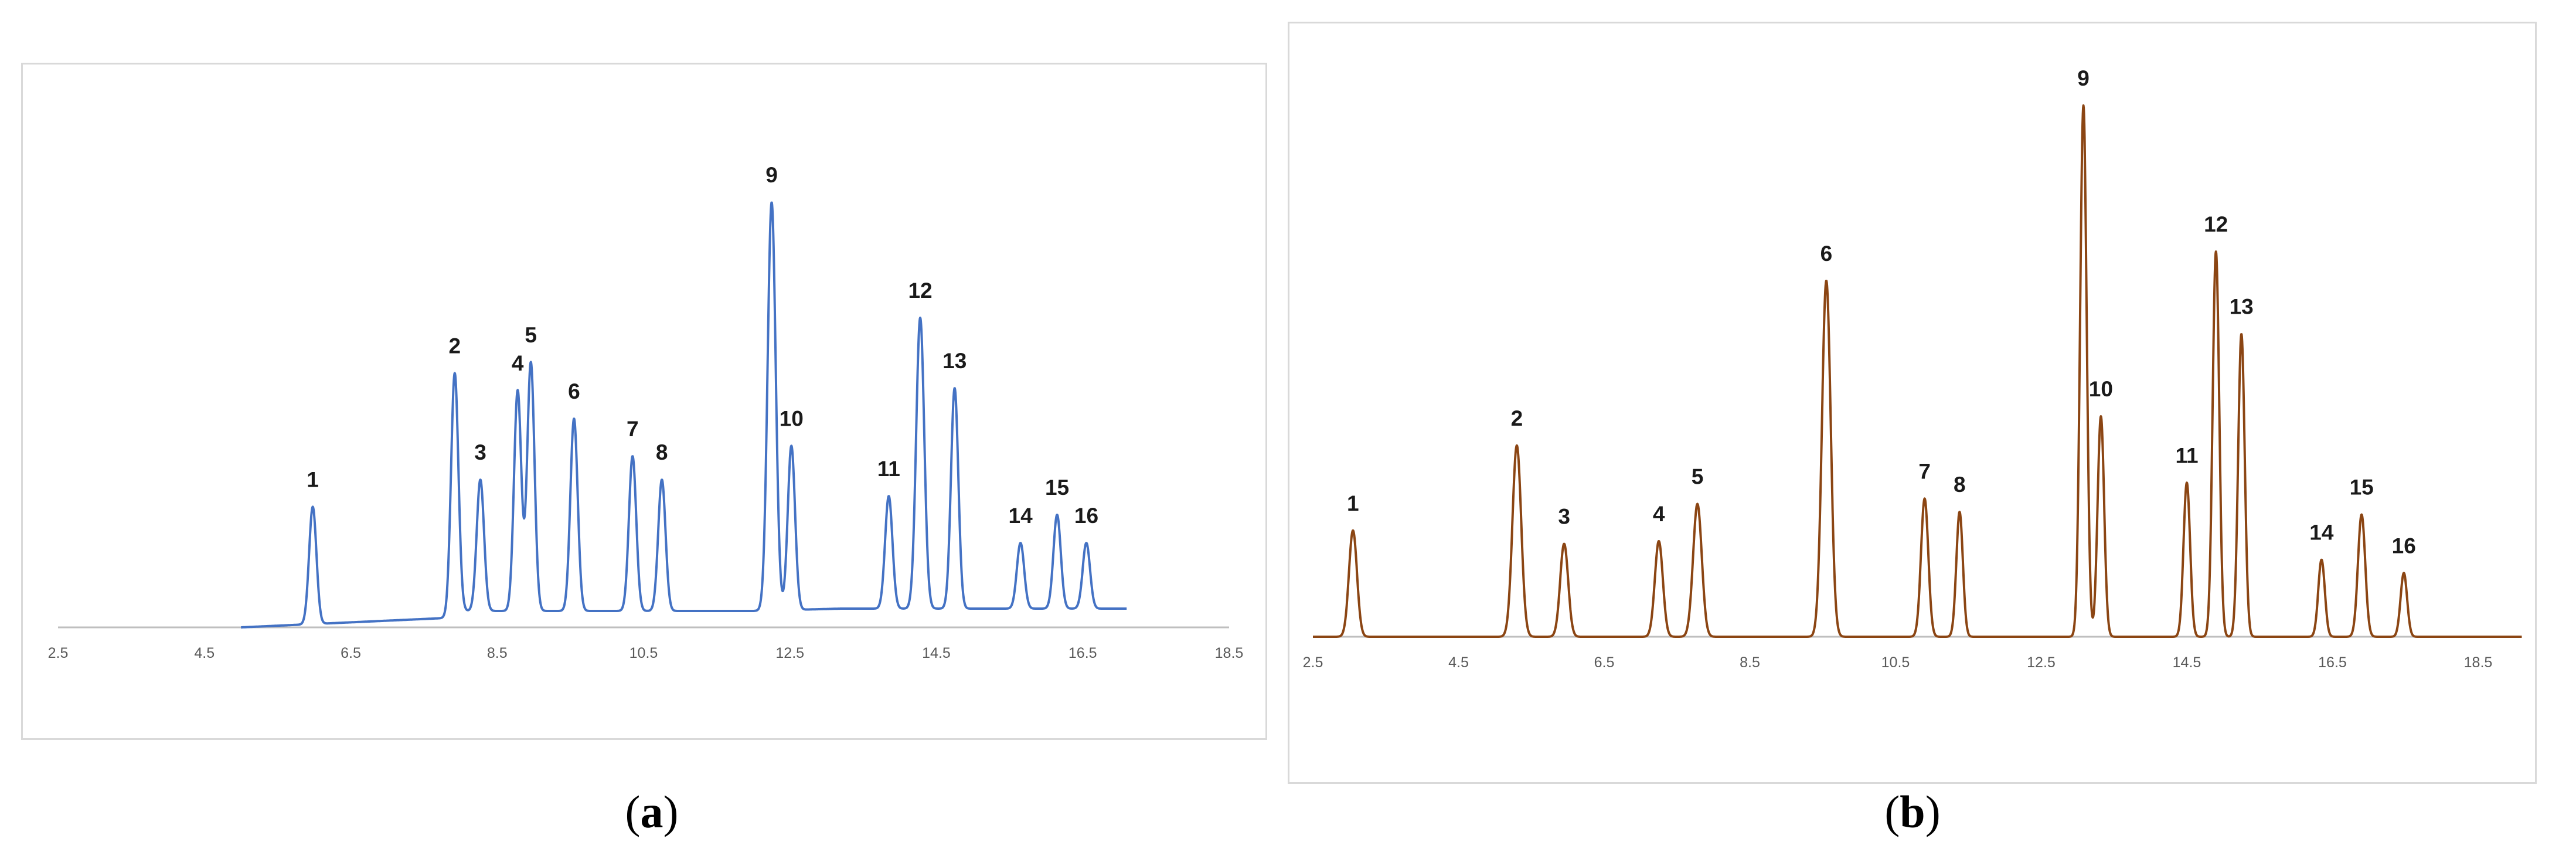  I want to click on caption-b: (b), so click(1912, 811).